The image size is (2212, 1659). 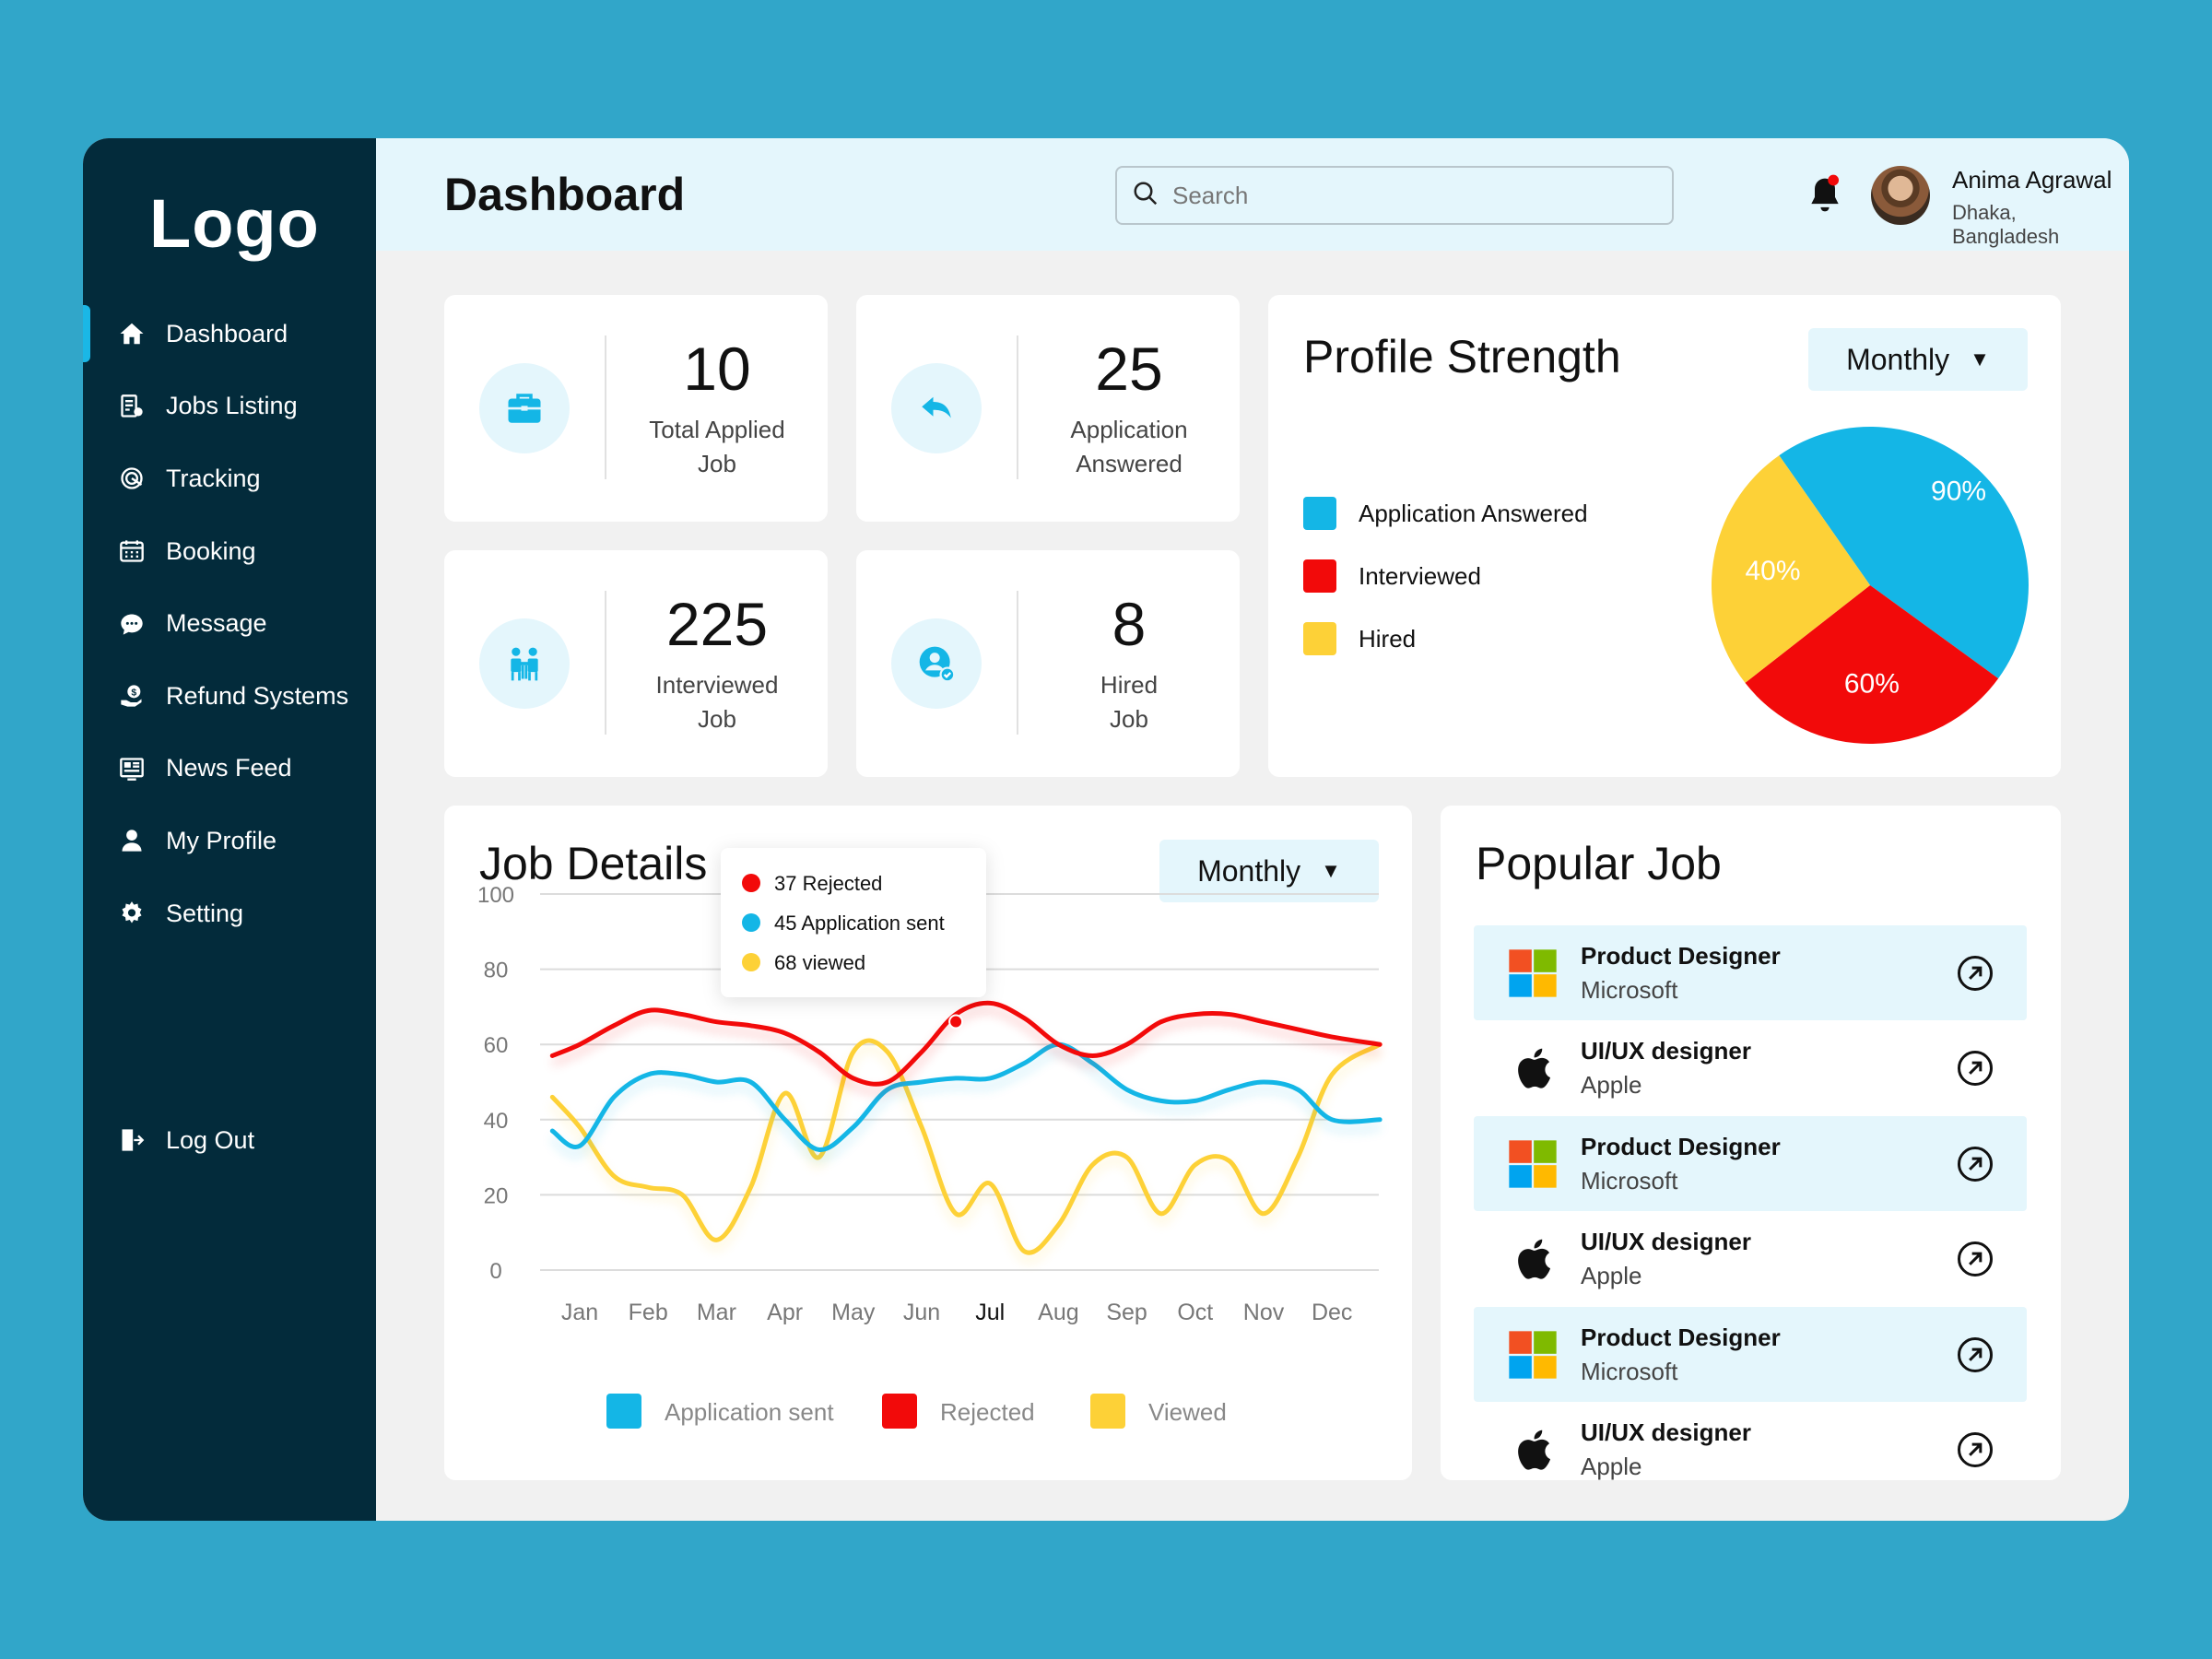 I want to click on pie-slice-interviewed, so click(x=1872, y=664).